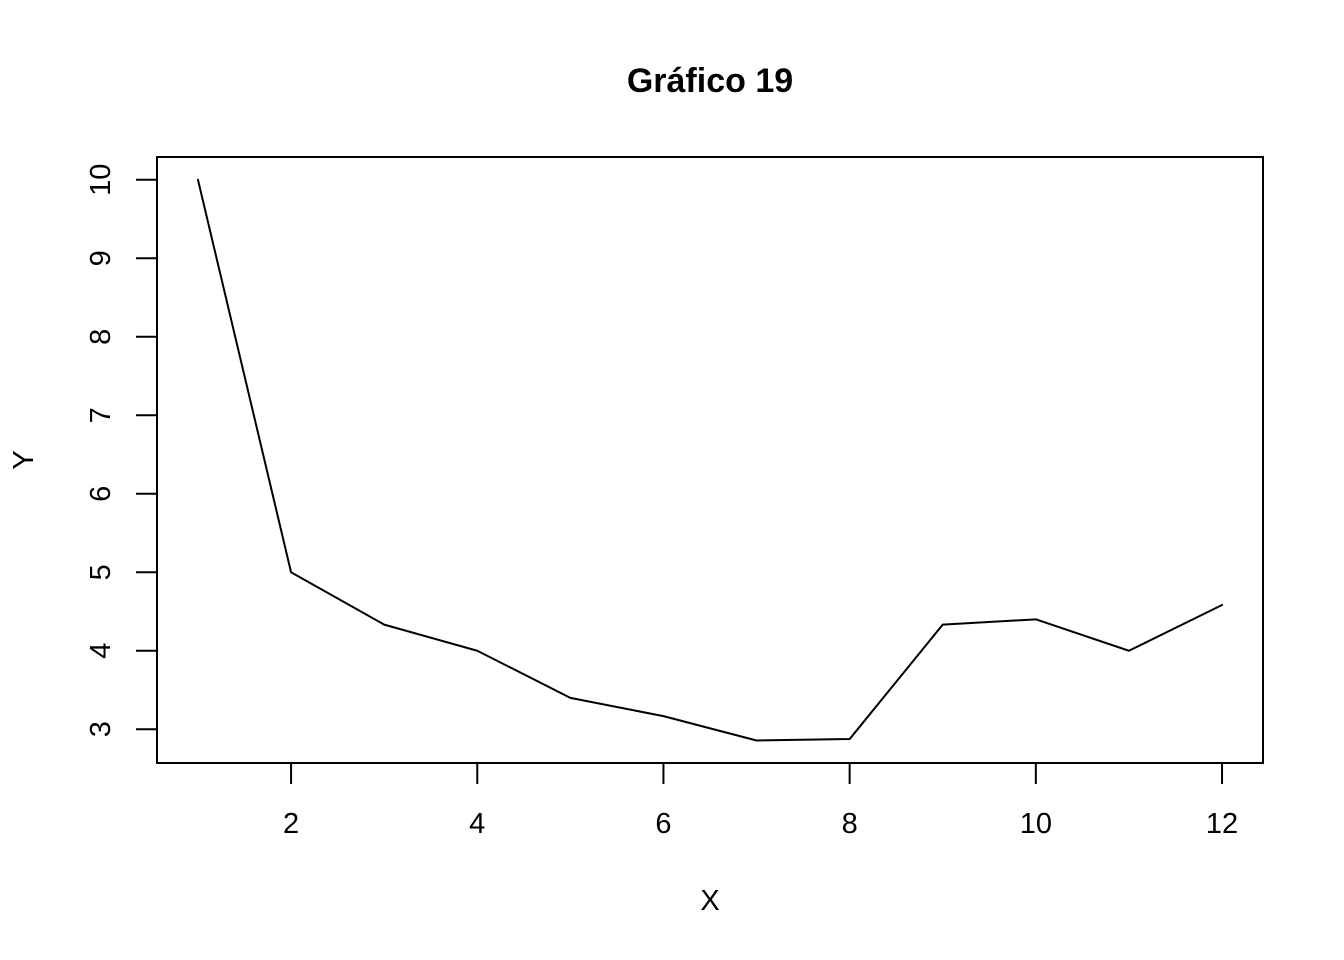 This screenshot has width=1344, height=960. Describe the element at coordinates (101, 258) in the screenshot. I see `y-tick-label: 9` at that location.